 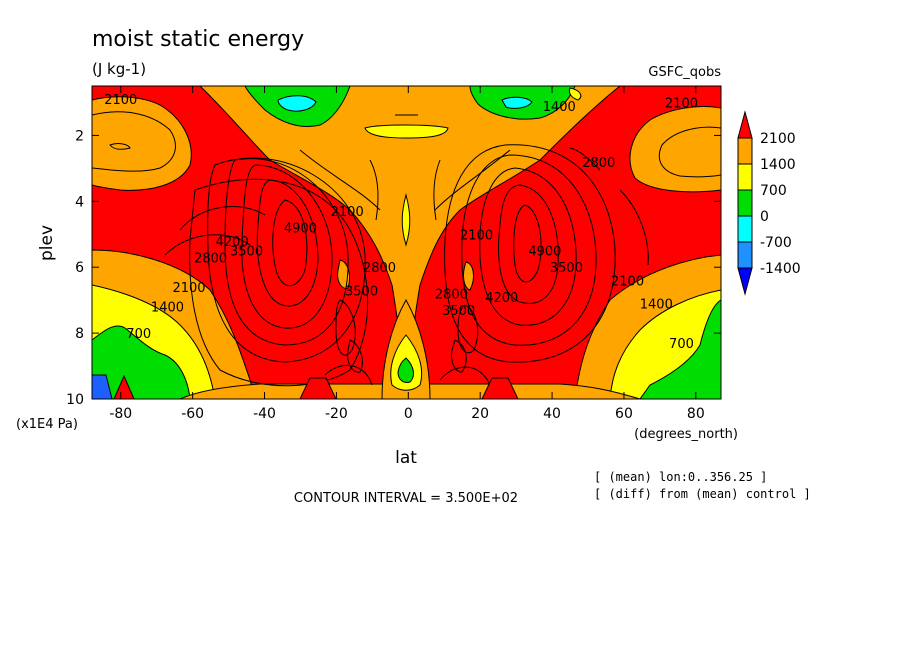 I want to click on x-axis-label: lat, so click(x=406, y=458).